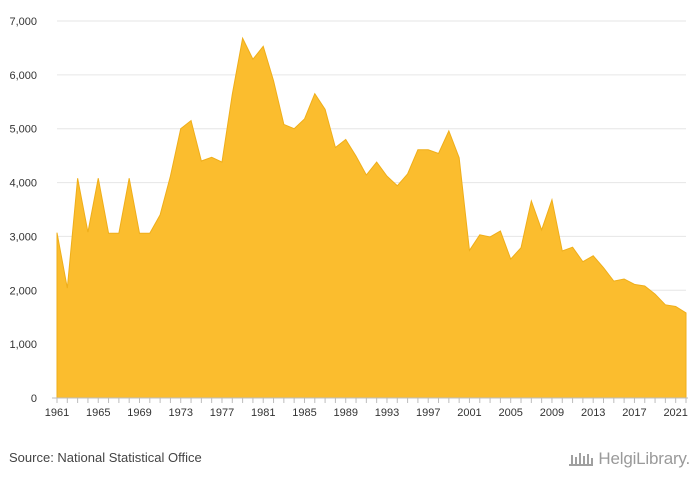  What do you see at coordinates (469, 413) in the screenshot?
I see `x-tick-label: 2001` at bounding box center [469, 413].